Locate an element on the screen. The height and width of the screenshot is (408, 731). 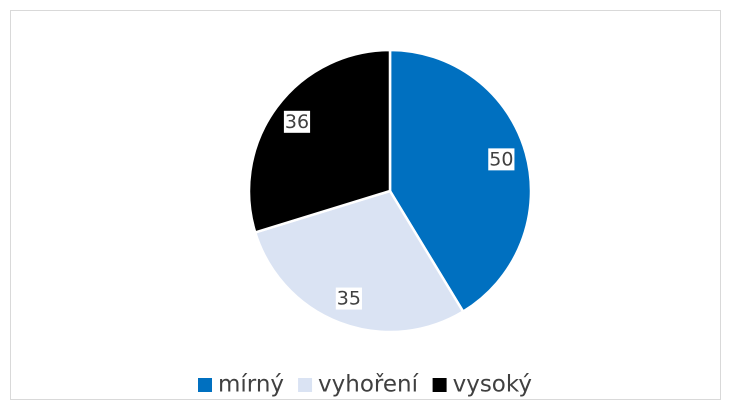
data-label: 50 is located at coordinates (501, 159).